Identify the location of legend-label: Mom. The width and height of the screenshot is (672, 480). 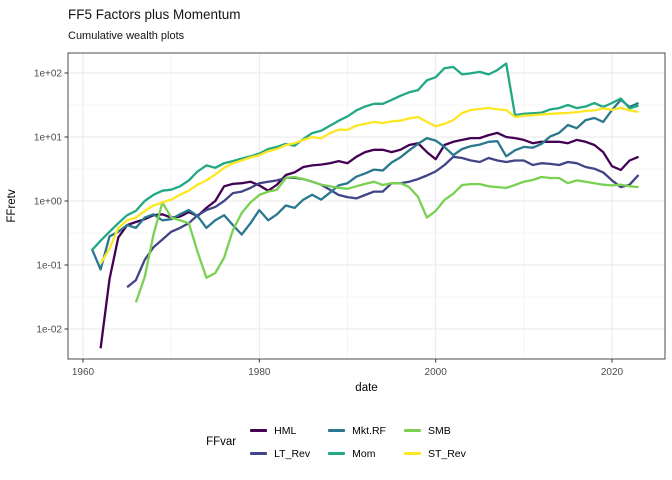
(364, 453).